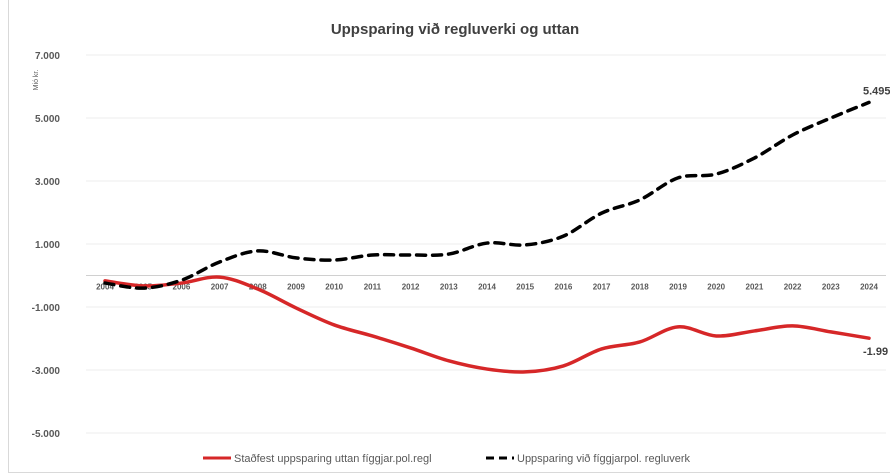 This screenshot has width=890, height=476. I want to click on x-tick-label: 2016, so click(564, 287).